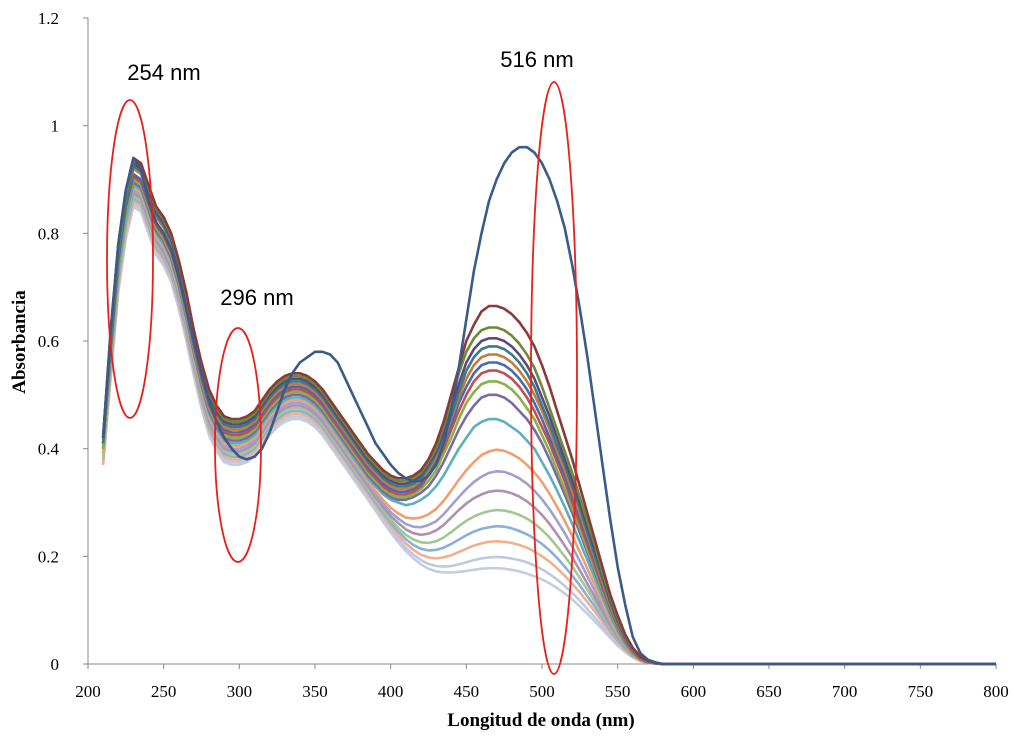 The width and height of the screenshot is (1014, 742). I want to click on x-tick-label: 550, so click(618, 691).